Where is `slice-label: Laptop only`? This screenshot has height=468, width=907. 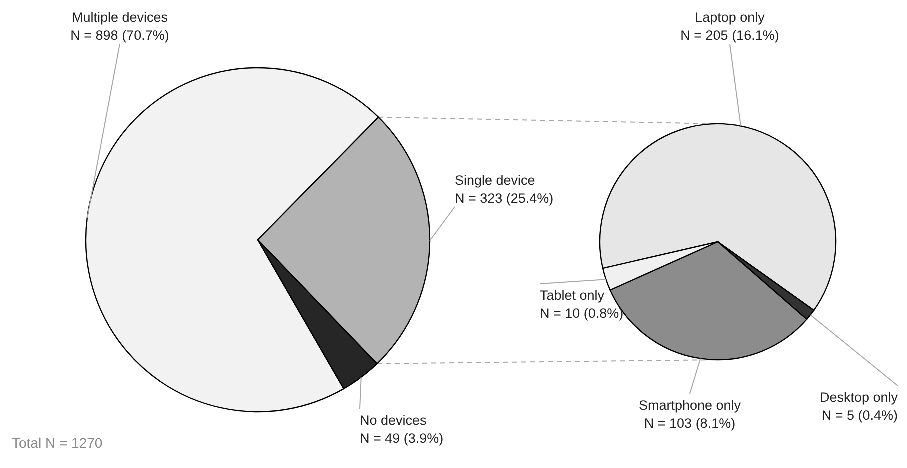 slice-label: Laptop only is located at coordinates (730, 17).